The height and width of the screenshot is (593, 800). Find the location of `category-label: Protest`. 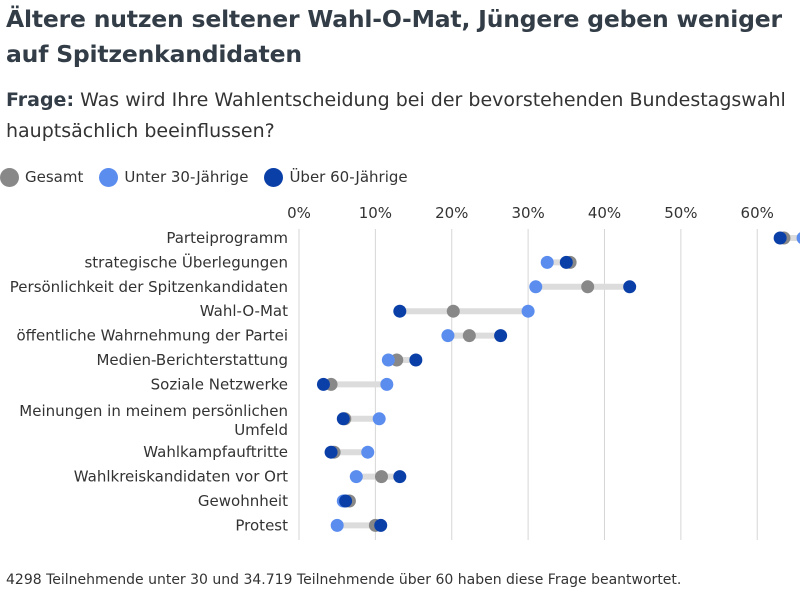

category-label: Protest is located at coordinates (261, 525).